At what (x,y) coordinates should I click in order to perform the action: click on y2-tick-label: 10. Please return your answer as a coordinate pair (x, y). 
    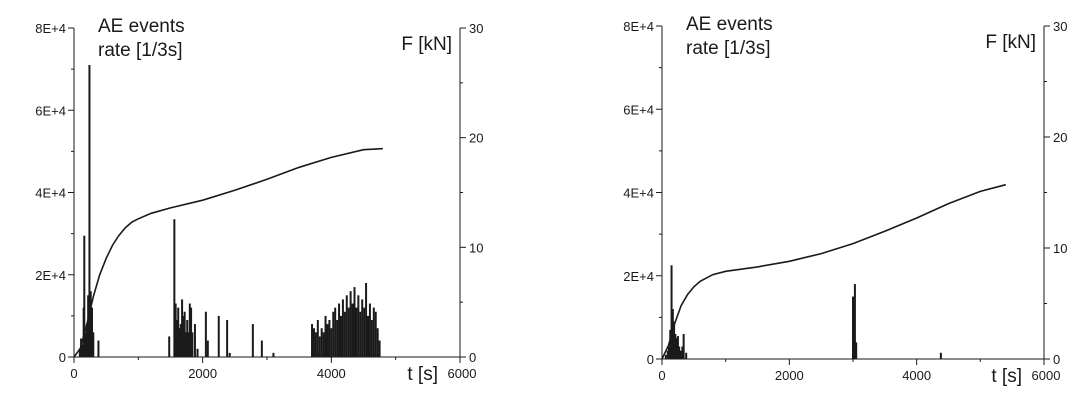
    Looking at the image, I should click on (476, 247).